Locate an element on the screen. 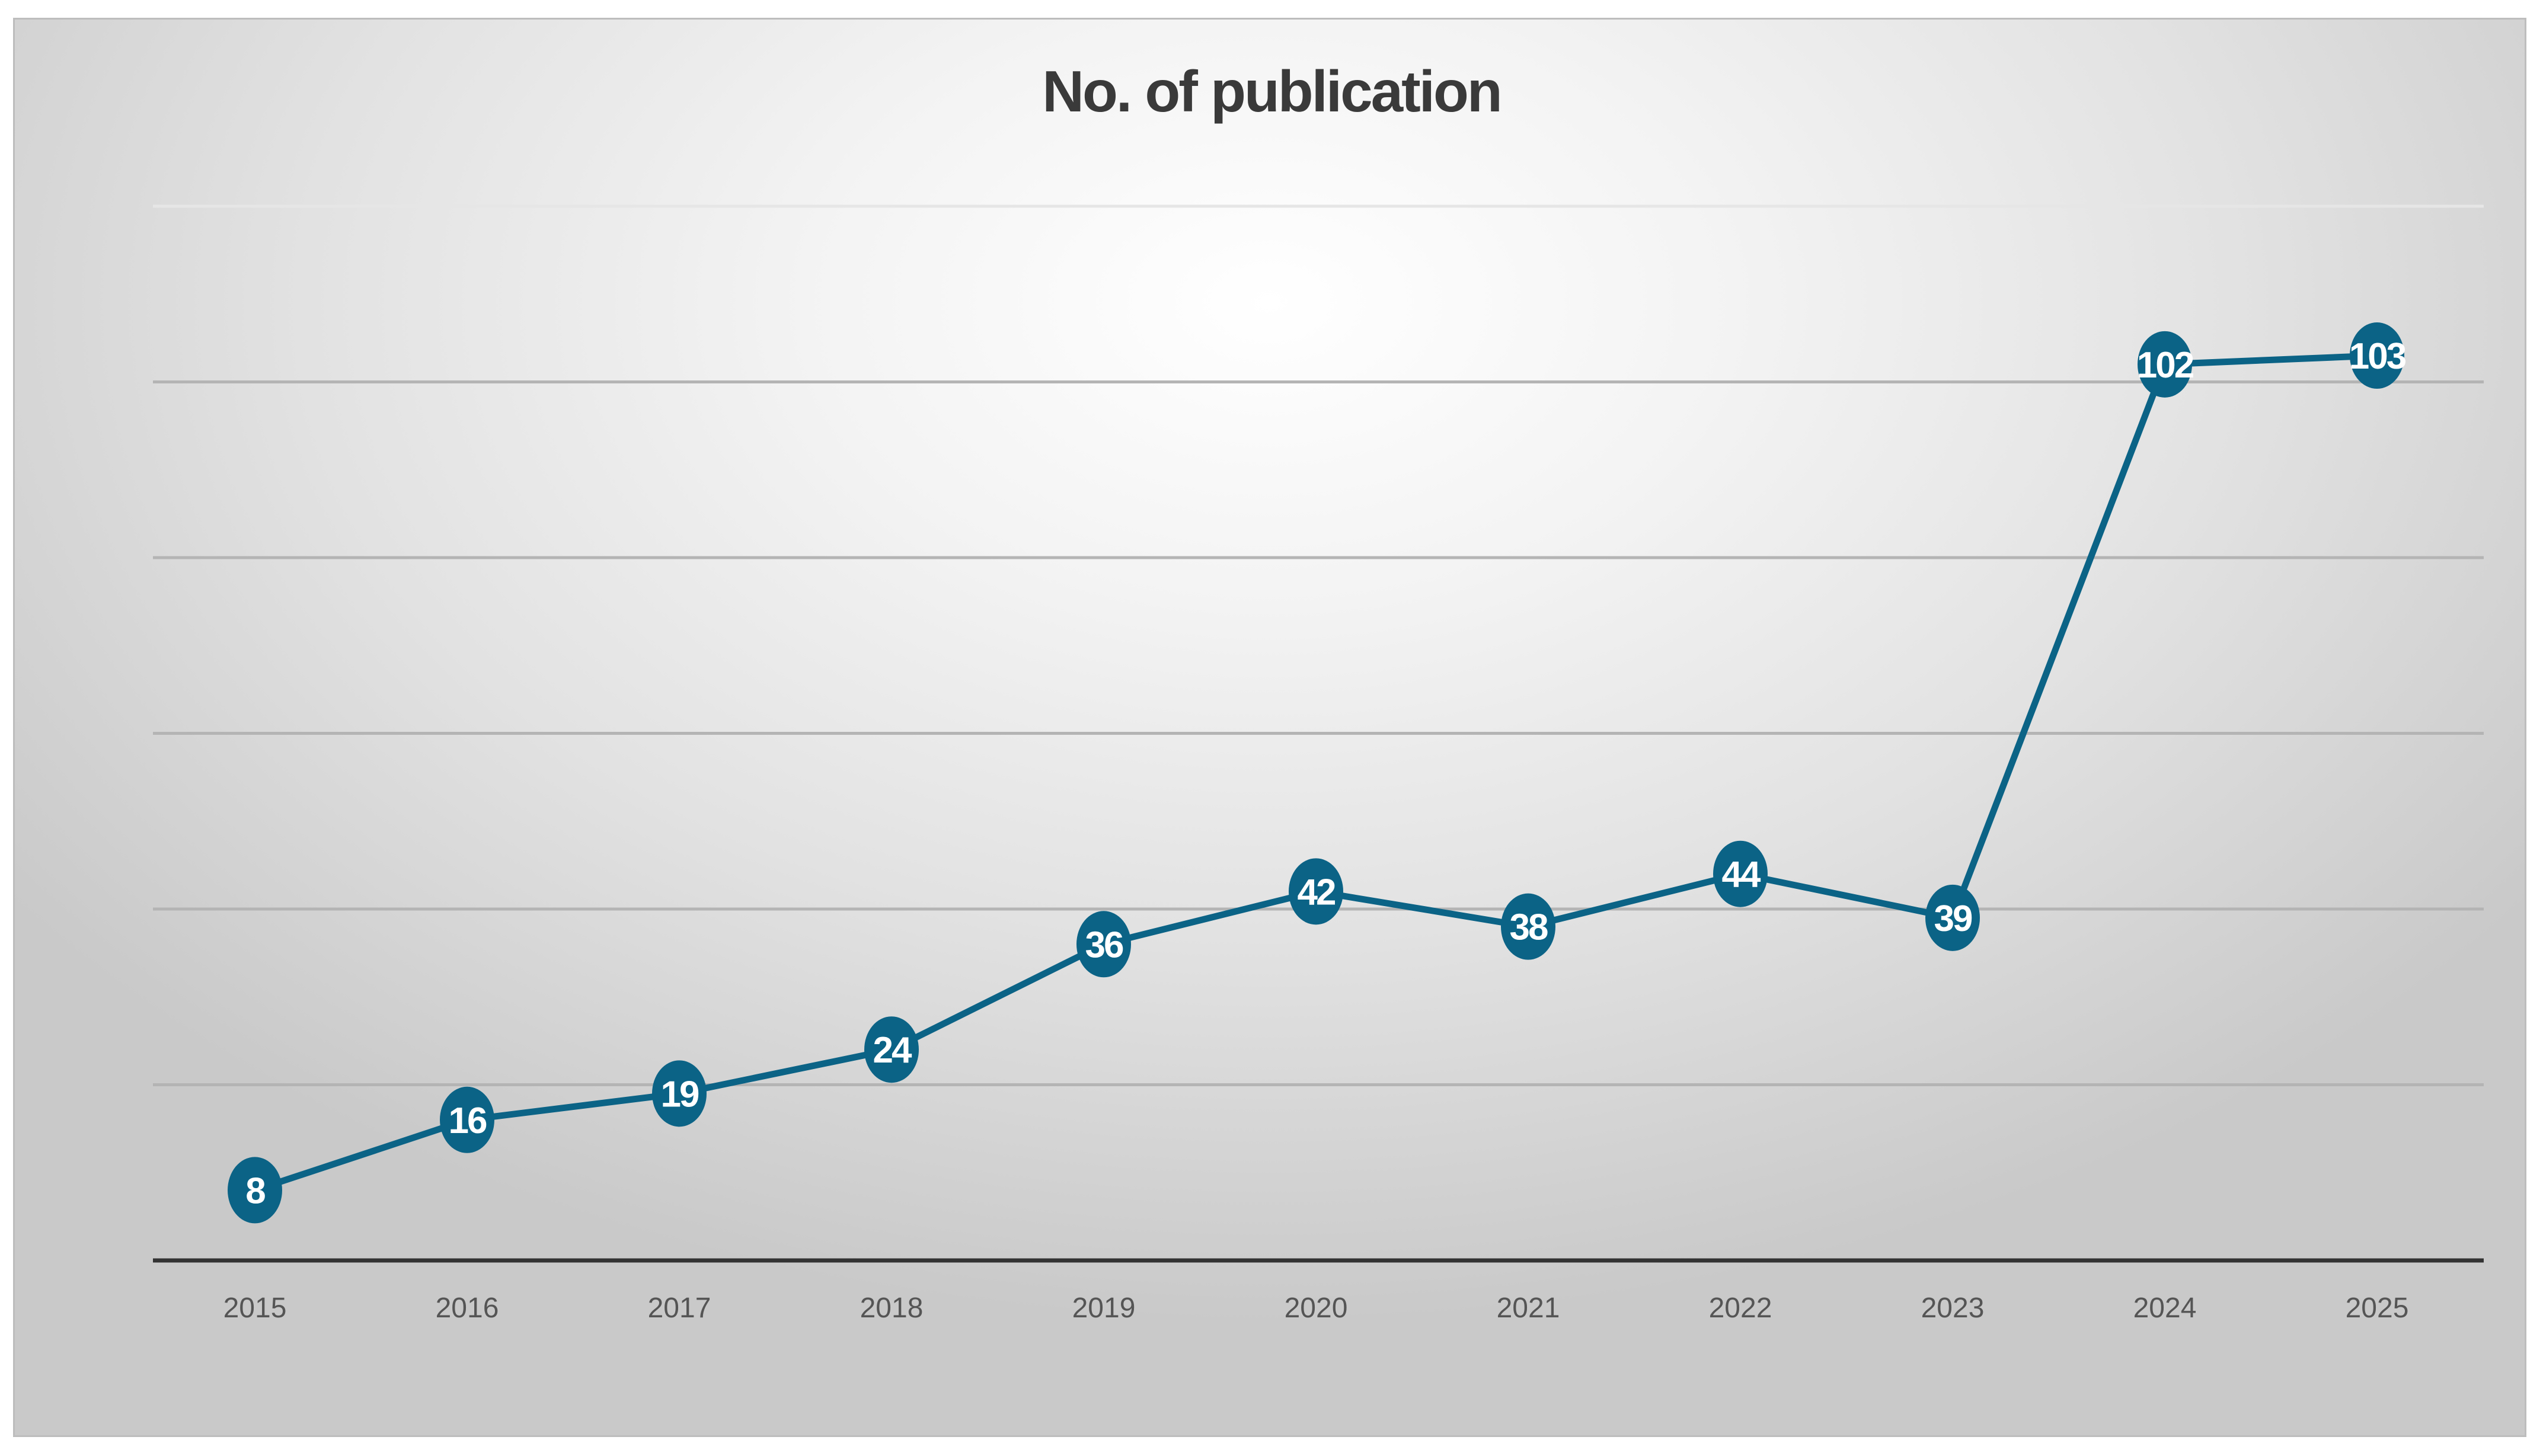 The height and width of the screenshot is (1456, 2543). x-tick-label-2017: 2017 is located at coordinates (679, 1308).